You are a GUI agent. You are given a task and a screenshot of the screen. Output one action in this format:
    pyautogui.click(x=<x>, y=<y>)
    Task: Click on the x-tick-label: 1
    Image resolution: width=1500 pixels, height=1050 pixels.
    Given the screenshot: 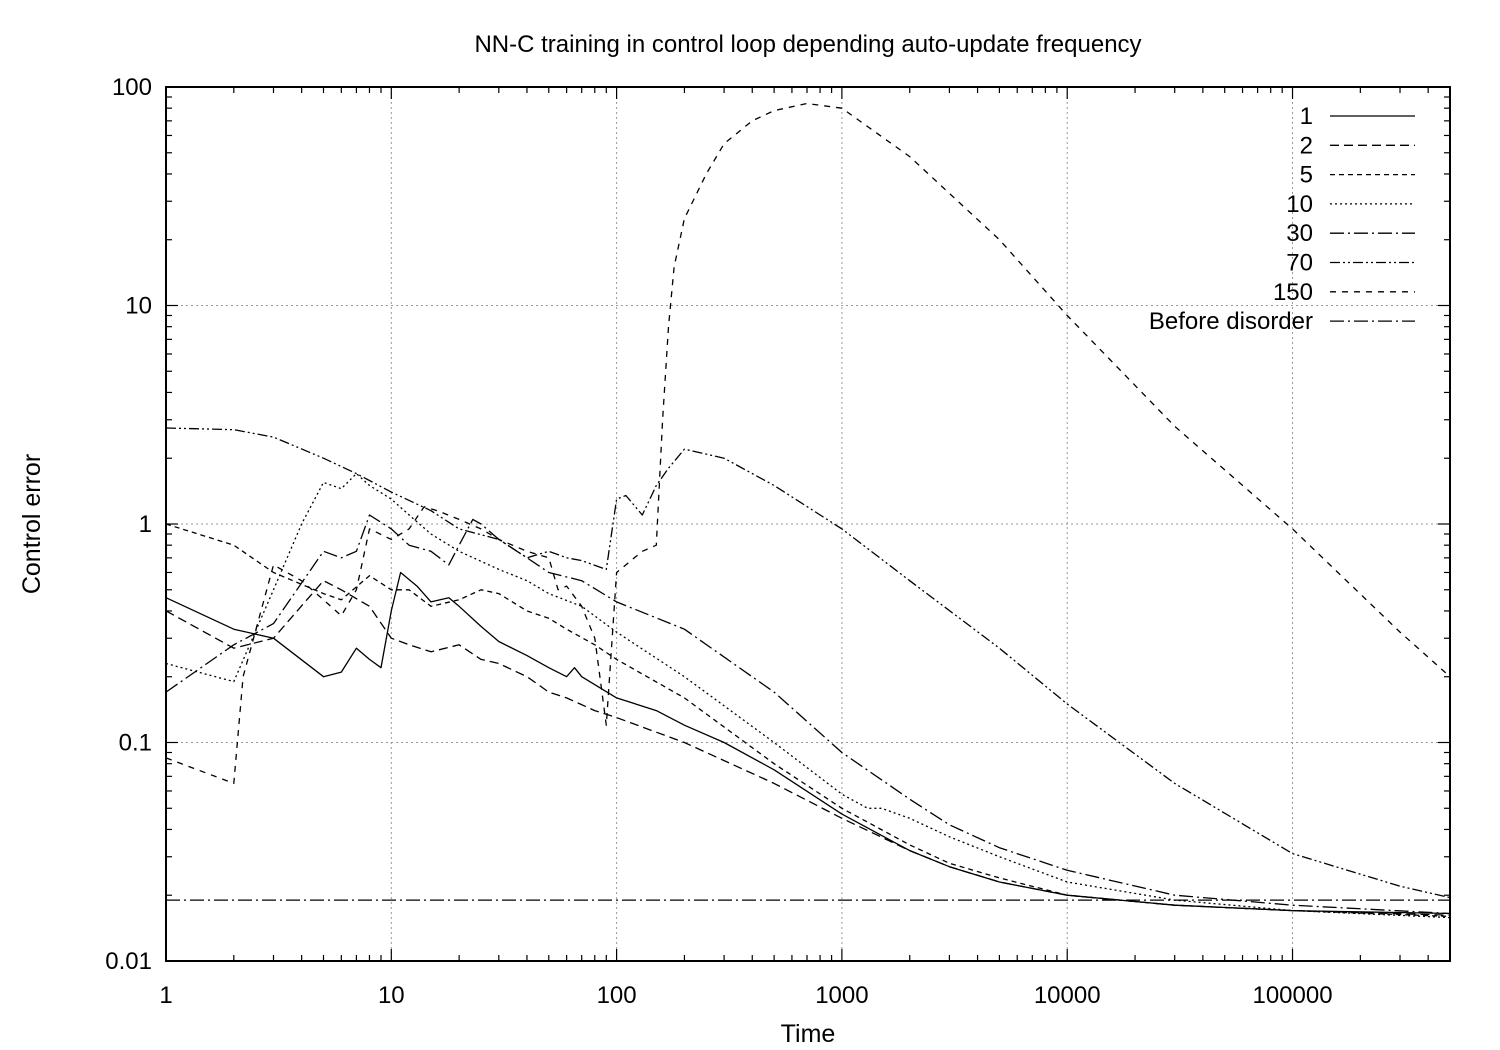 What is the action you would take?
    pyautogui.click(x=165, y=995)
    